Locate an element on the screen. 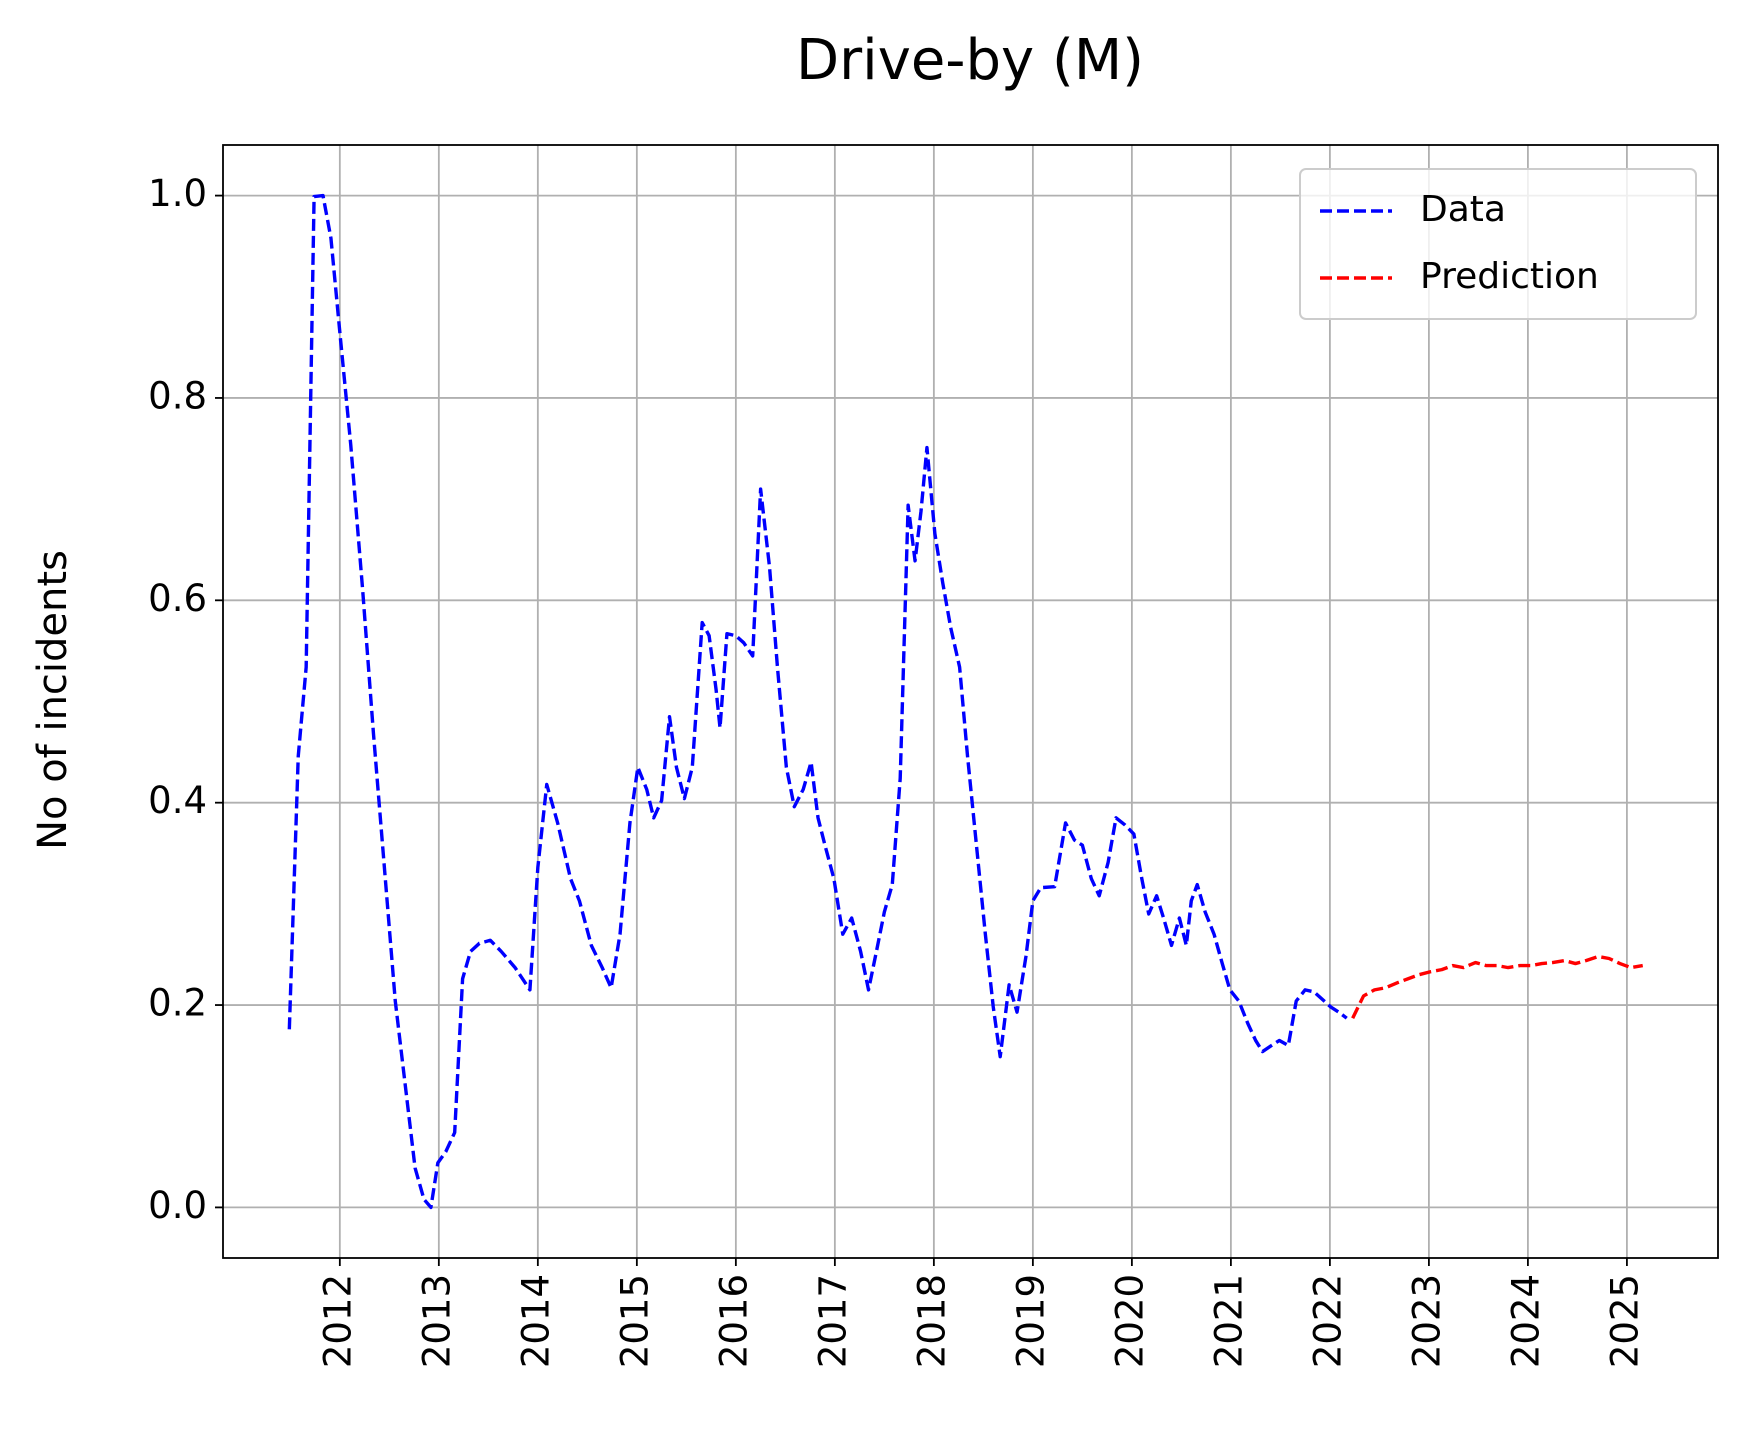  y-tick-label: 0.6 is located at coordinates (177, 598).